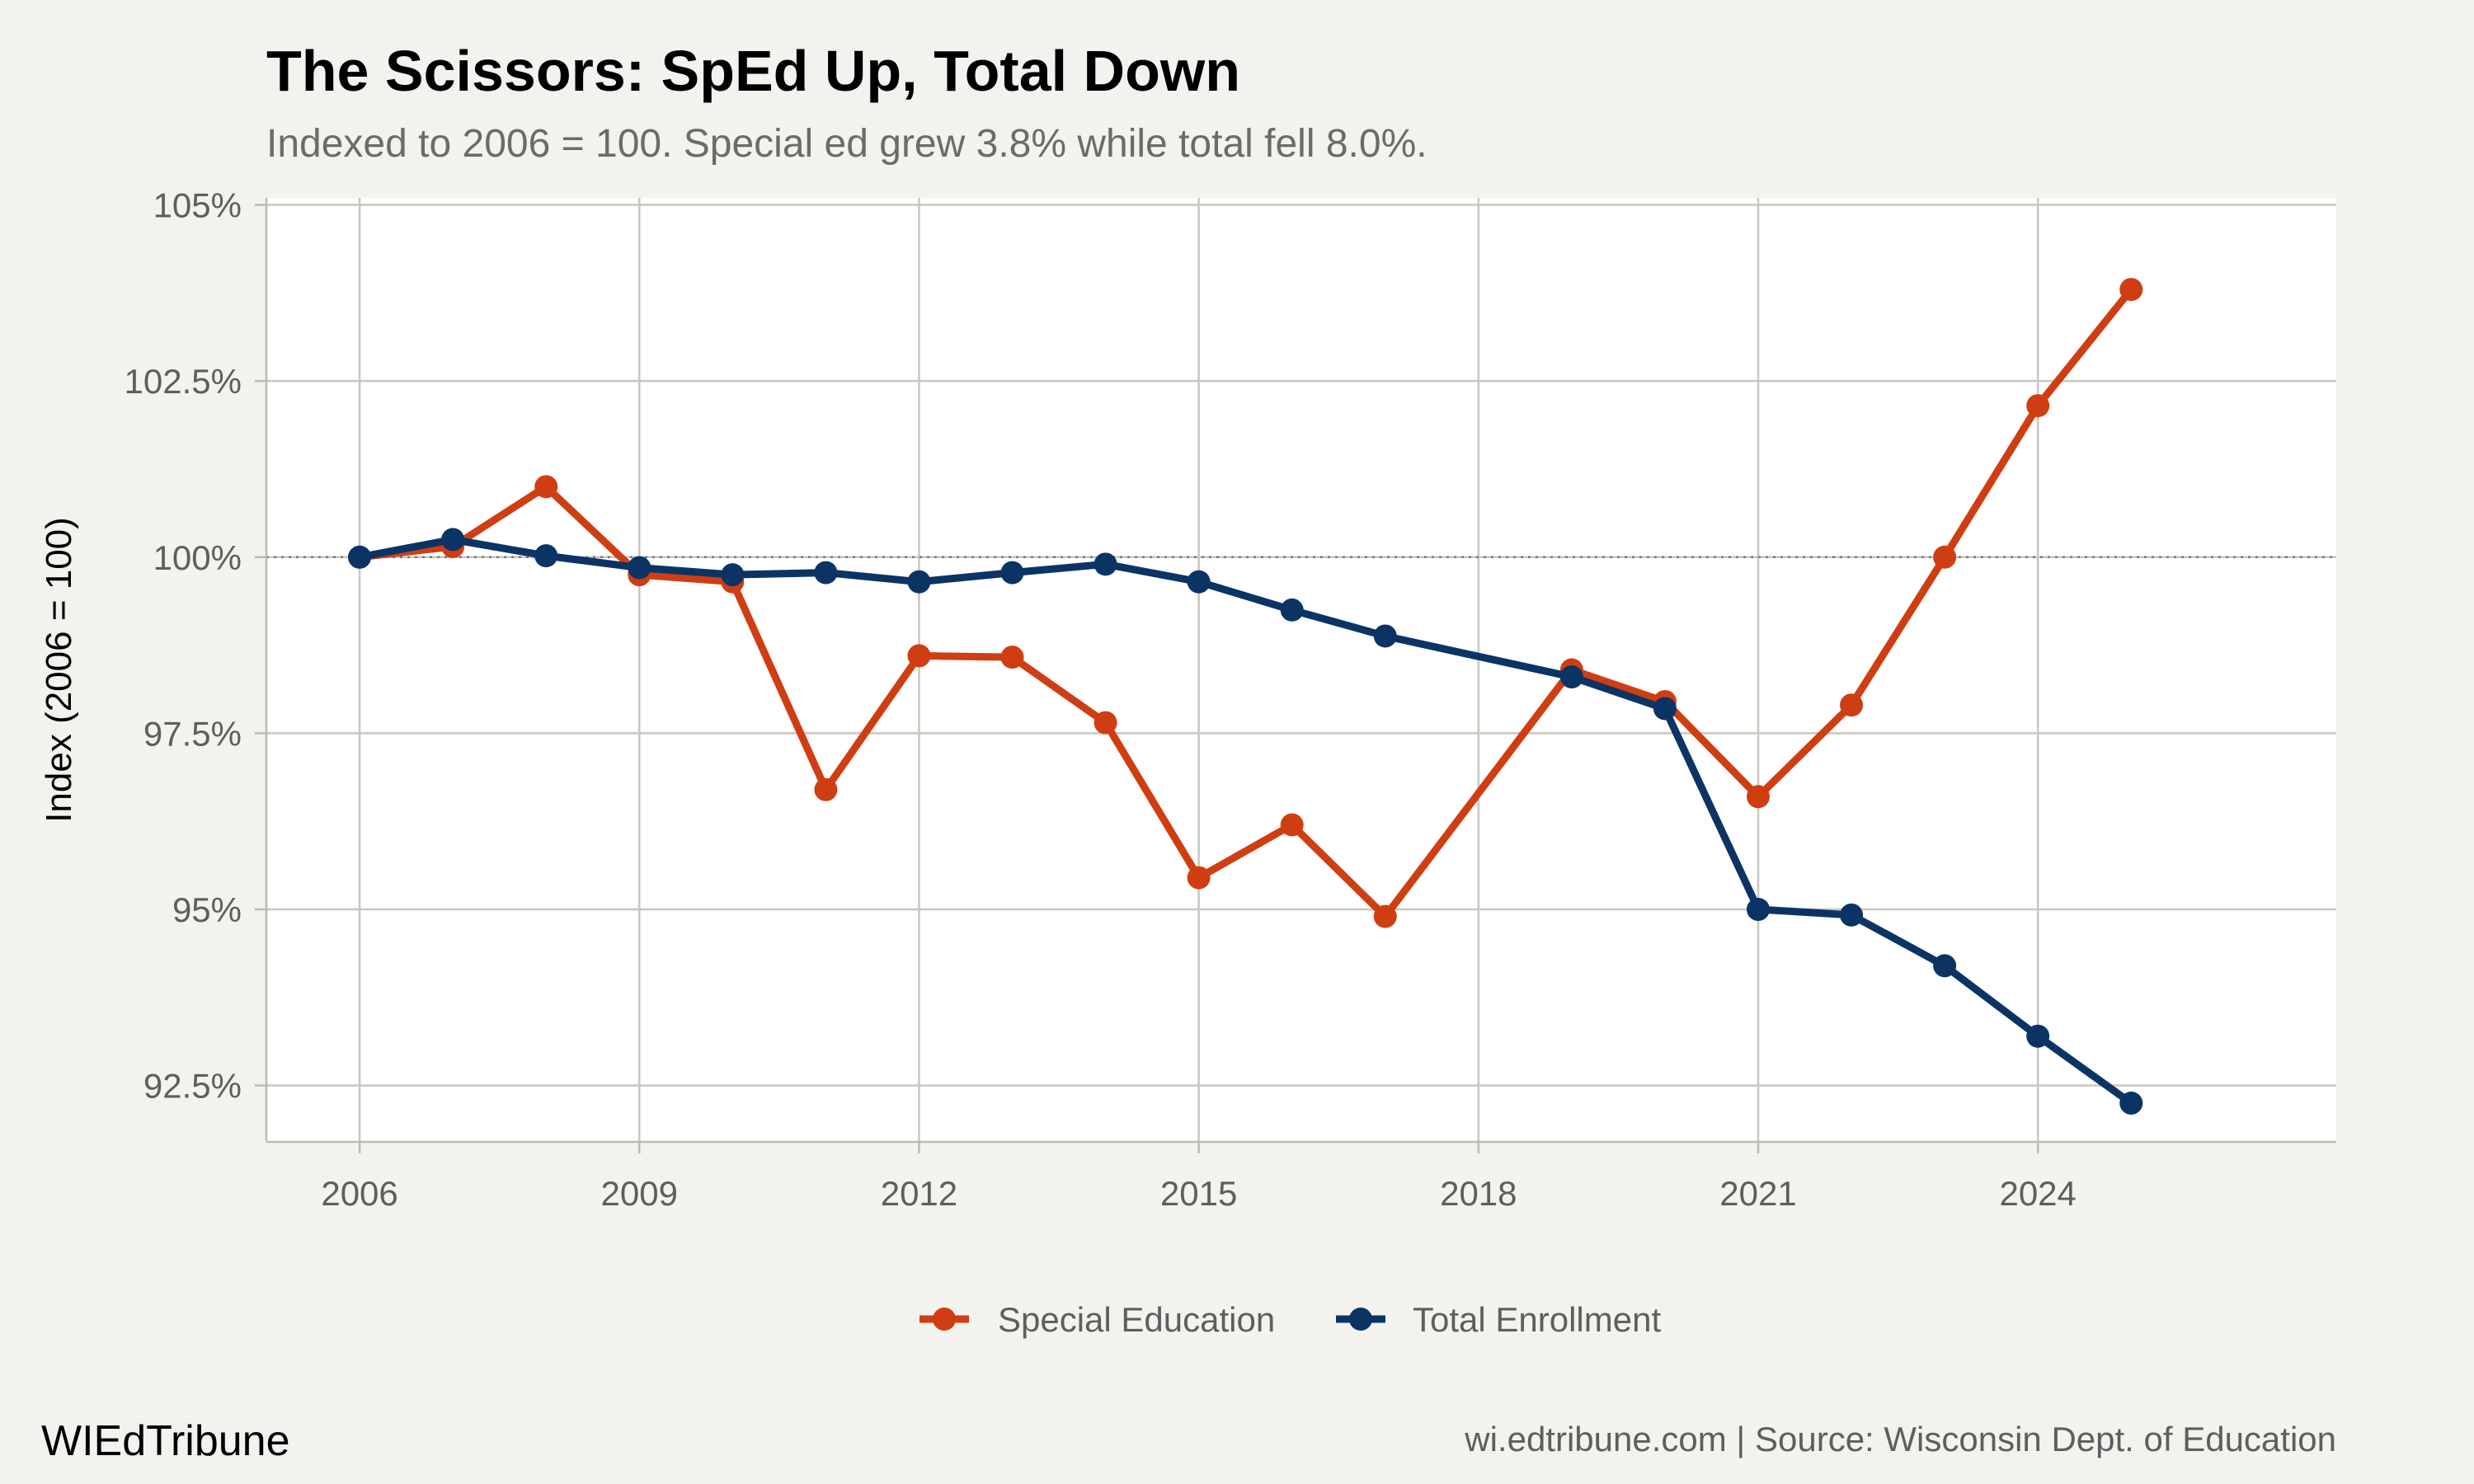 The height and width of the screenshot is (1484, 2474). I want to click on y-tick-label: 97.5%, so click(192, 733).